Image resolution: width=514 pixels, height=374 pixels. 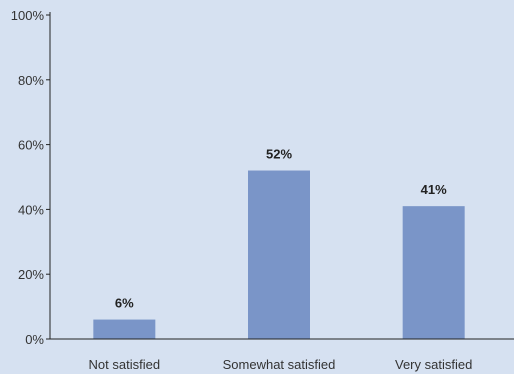 What do you see at coordinates (279, 154) in the screenshot?
I see `data-label: 52%` at bounding box center [279, 154].